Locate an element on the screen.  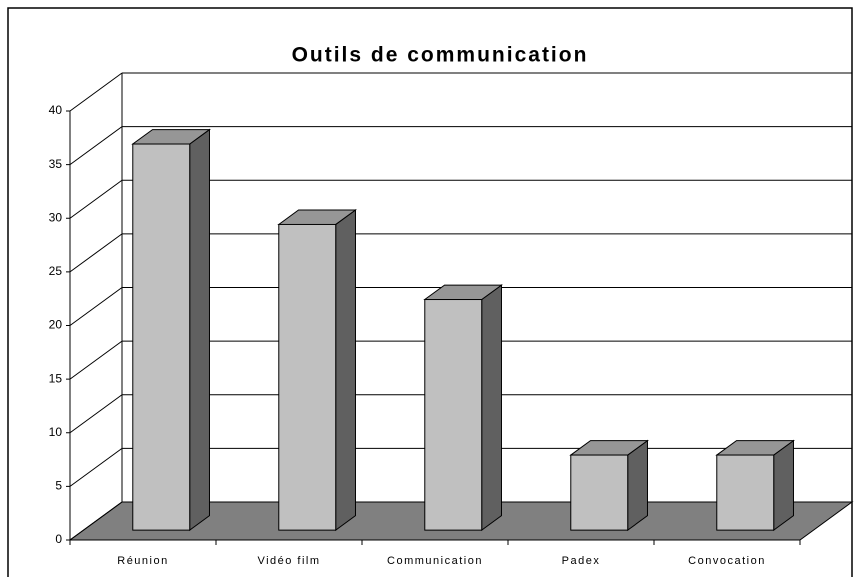
x-tick-label: Réunion is located at coordinates (142, 561).